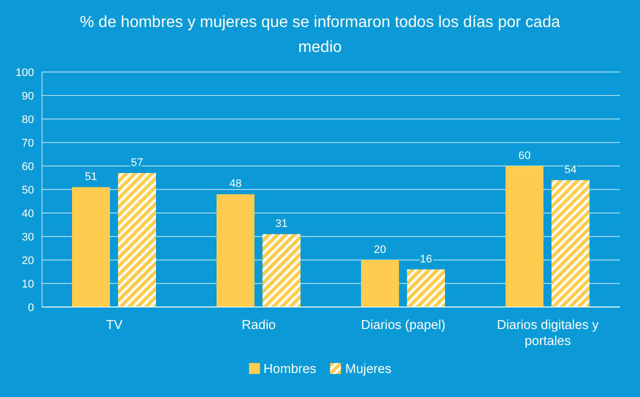 Image resolution: width=640 pixels, height=397 pixels. What do you see at coordinates (28, 284) in the screenshot?
I see `y-tick-label: 10` at bounding box center [28, 284].